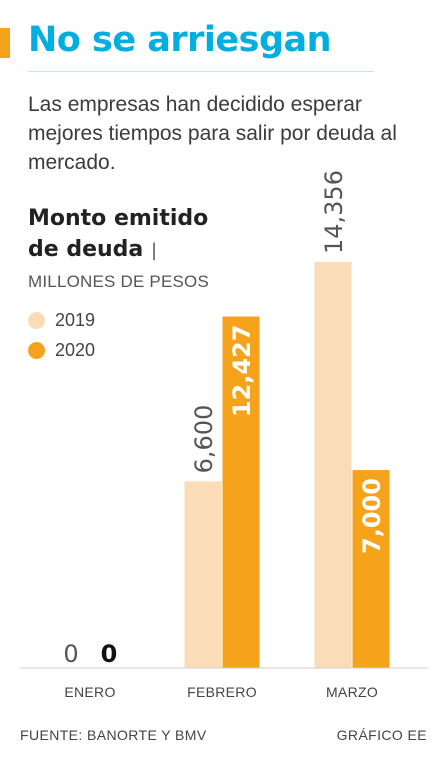 The width and height of the screenshot is (448, 768). Describe the element at coordinates (180, 40) in the screenshot. I see `page-title: No se arriesgan` at that location.